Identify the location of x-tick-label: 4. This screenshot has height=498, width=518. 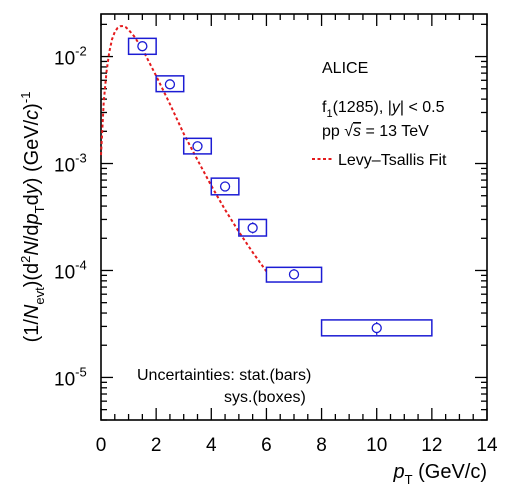
(211, 445).